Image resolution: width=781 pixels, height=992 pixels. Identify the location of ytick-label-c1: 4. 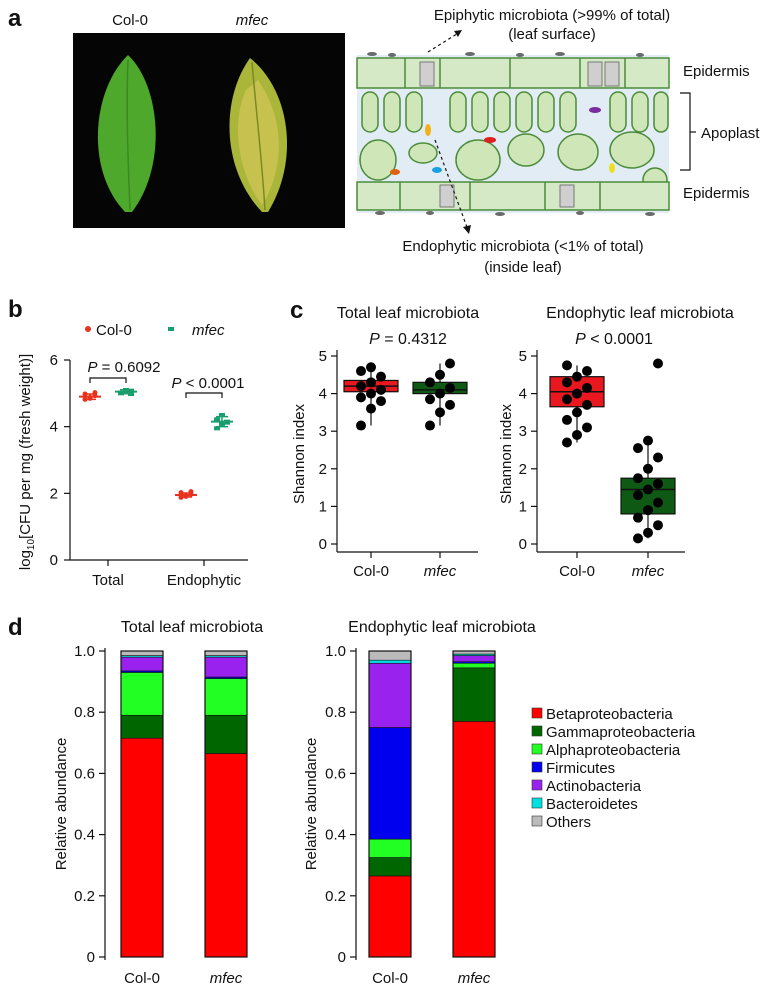
(323, 394).